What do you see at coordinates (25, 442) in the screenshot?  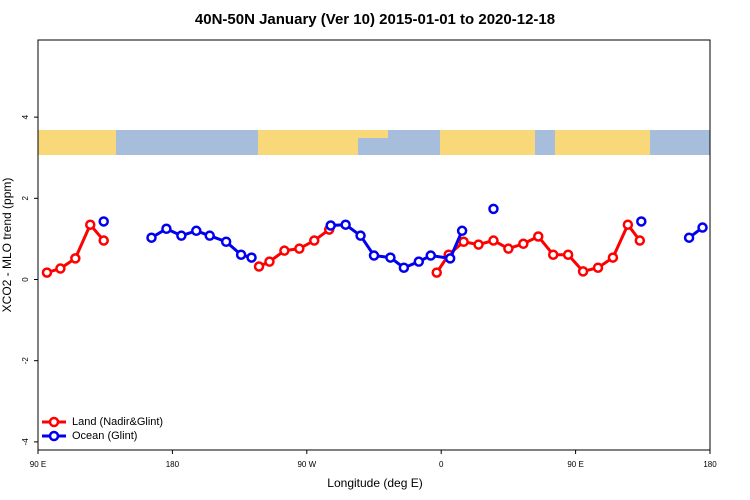 I see `y-tick-label: -4` at bounding box center [25, 442].